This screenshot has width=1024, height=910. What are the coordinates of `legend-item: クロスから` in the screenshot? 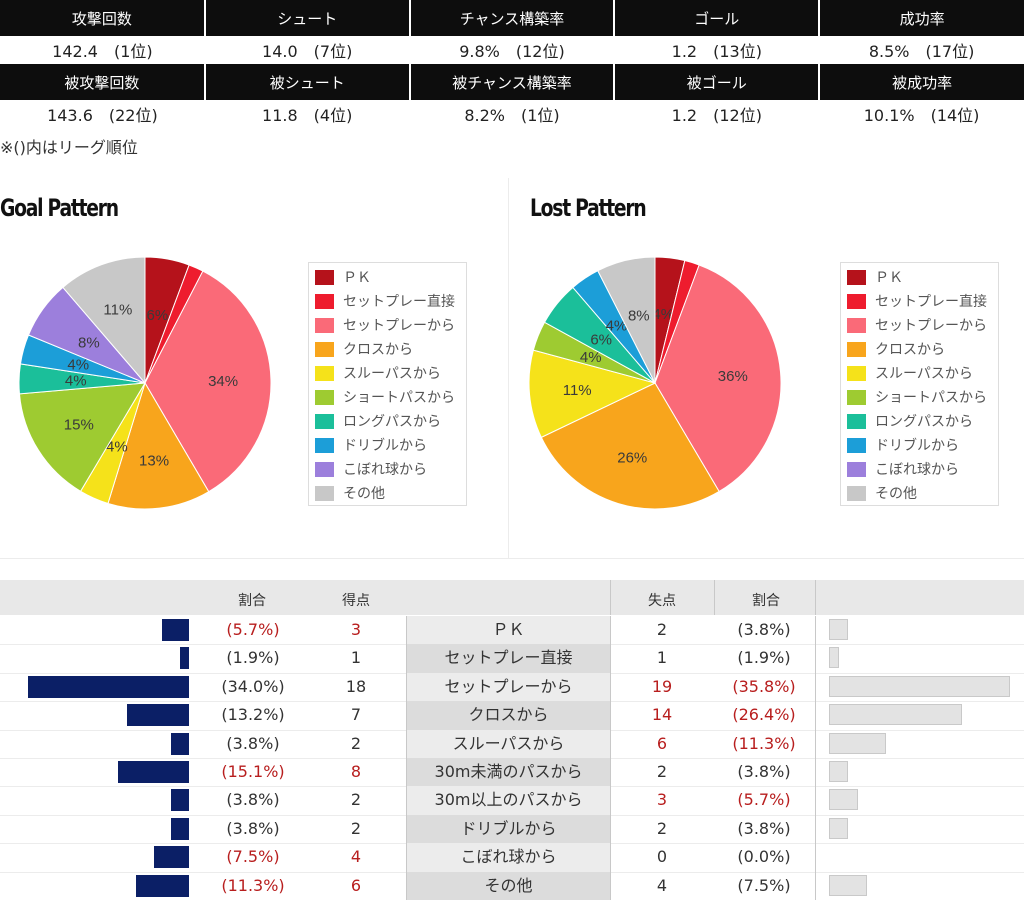 It's located at (364, 349).